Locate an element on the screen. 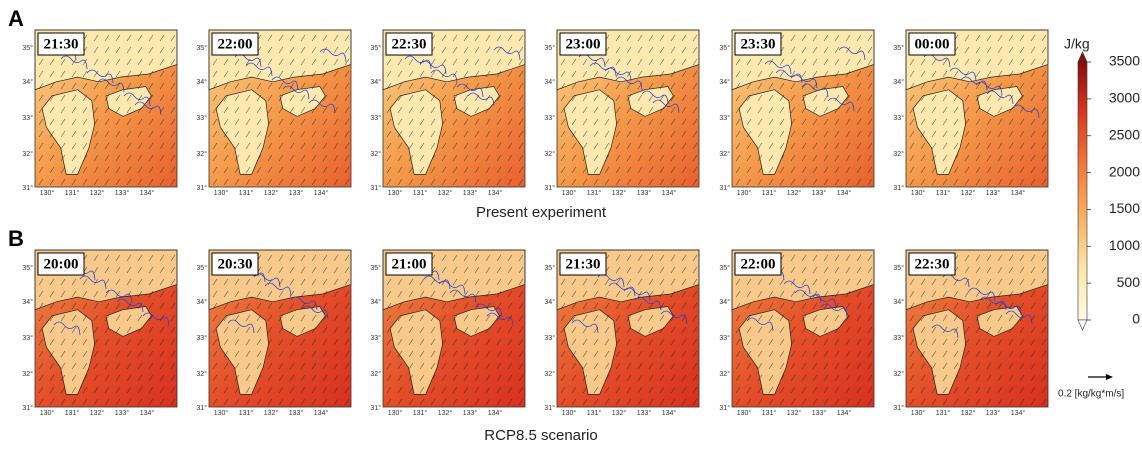 The image size is (1142, 451). time-label: 22:30 is located at coordinates (932, 264).